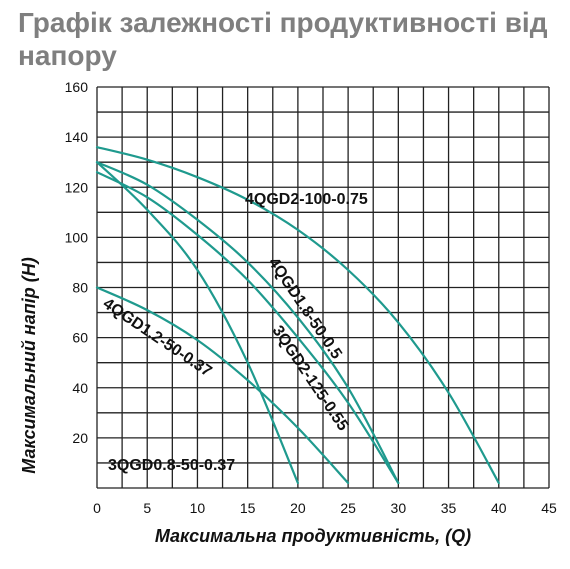  What do you see at coordinates (29, 365) in the screenshot?
I see `y-axis-label: Максимальний напір (H)` at bounding box center [29, 365].